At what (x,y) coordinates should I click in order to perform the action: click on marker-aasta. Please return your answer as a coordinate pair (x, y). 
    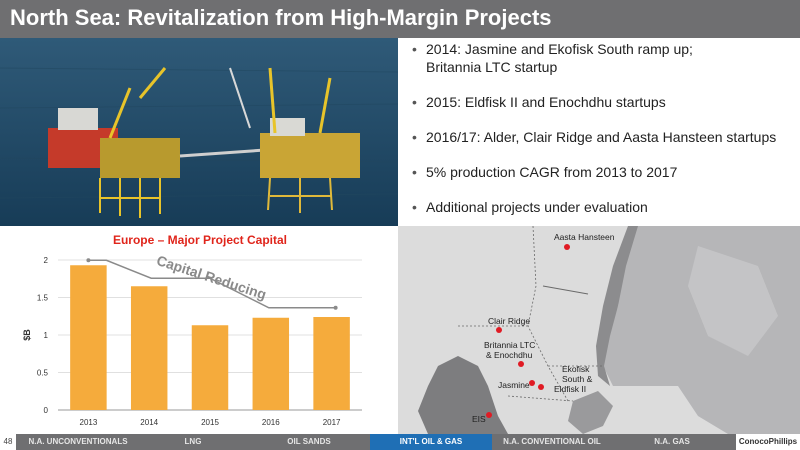
    Looking at the image, I should click on (567, 247).